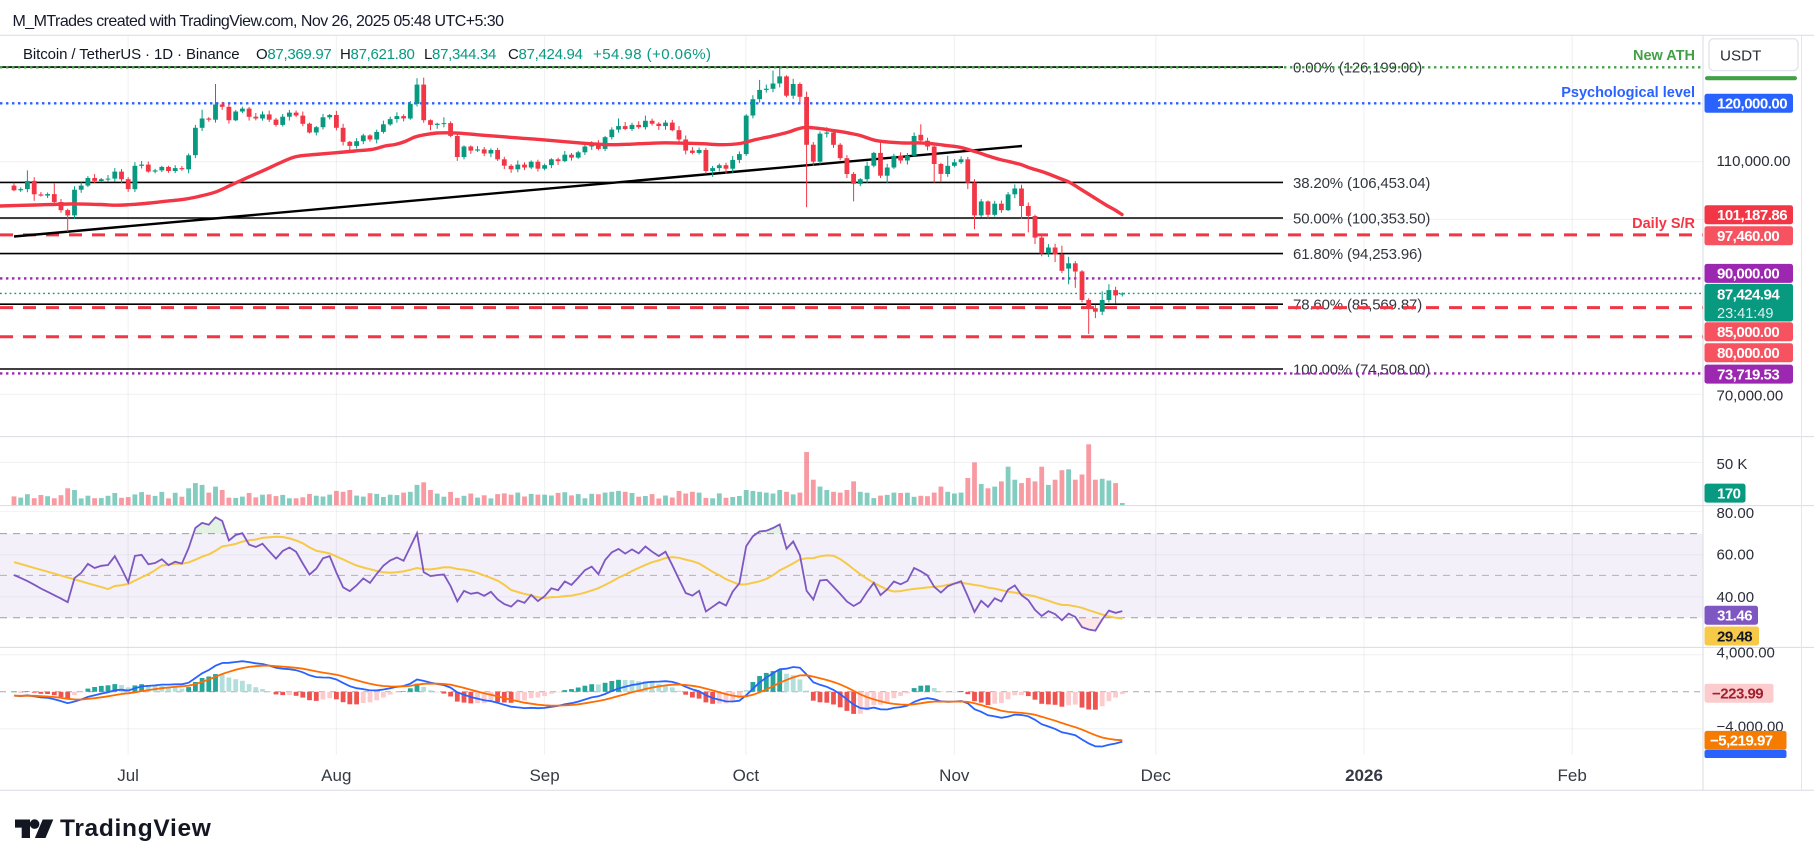 Image resolution: width=1814 pixels, height=867 pixels. I want to click on svg-text: C87,424.94, so click(545, 54).